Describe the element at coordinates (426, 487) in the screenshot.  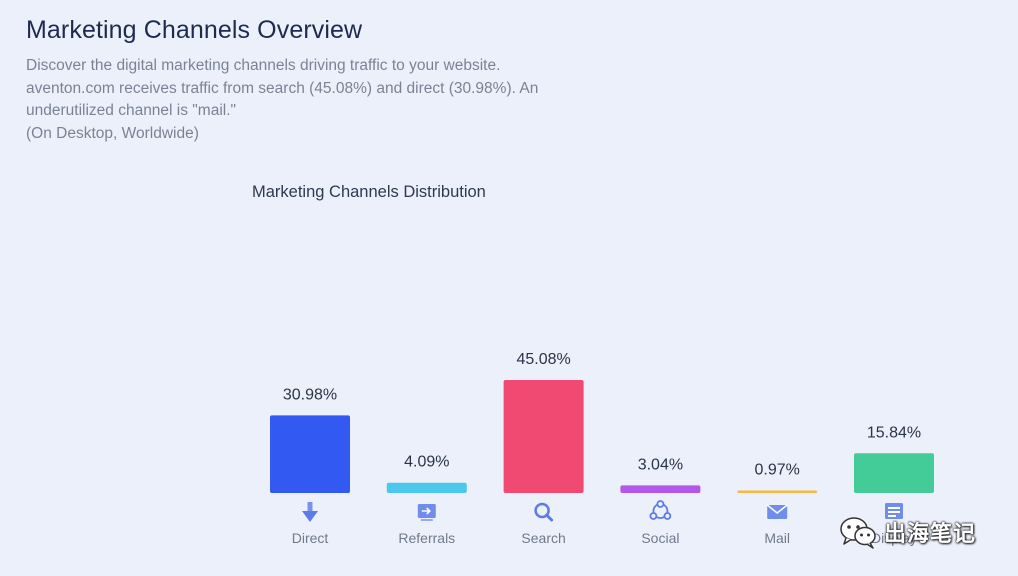
I see `bar-referrals` at that location.